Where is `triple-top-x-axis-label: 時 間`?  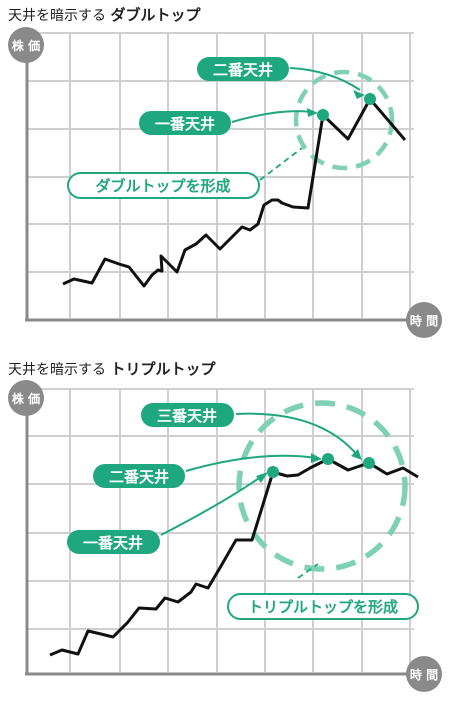
triple-top-x-axis-label: 時 間 is located at coordinates (424, 674).